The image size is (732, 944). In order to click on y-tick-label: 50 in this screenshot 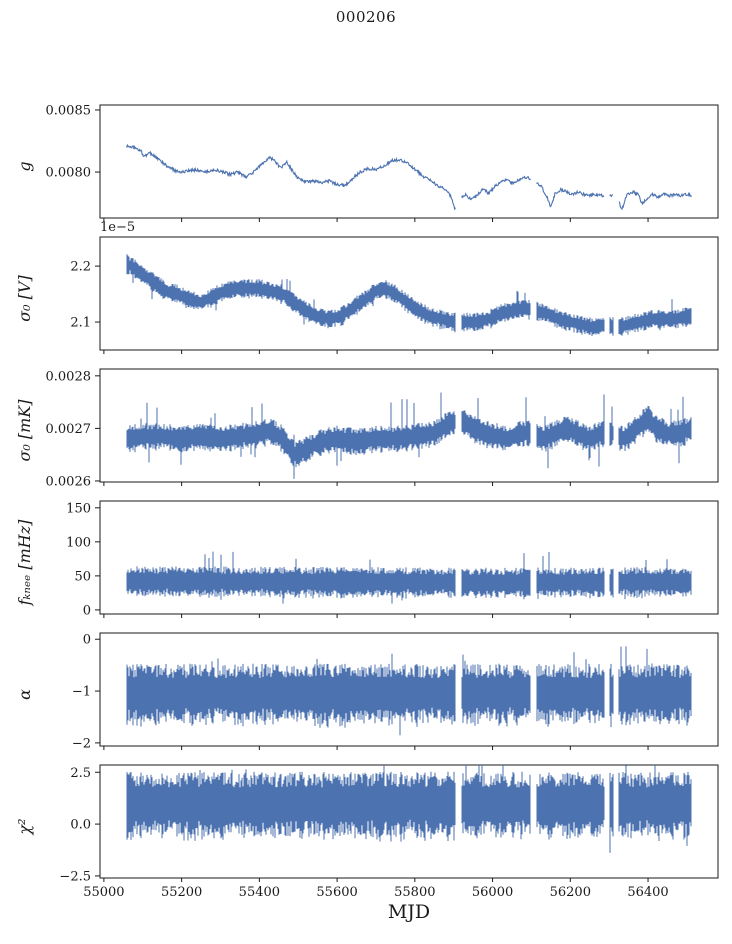, I will do `click(82, 576)`.